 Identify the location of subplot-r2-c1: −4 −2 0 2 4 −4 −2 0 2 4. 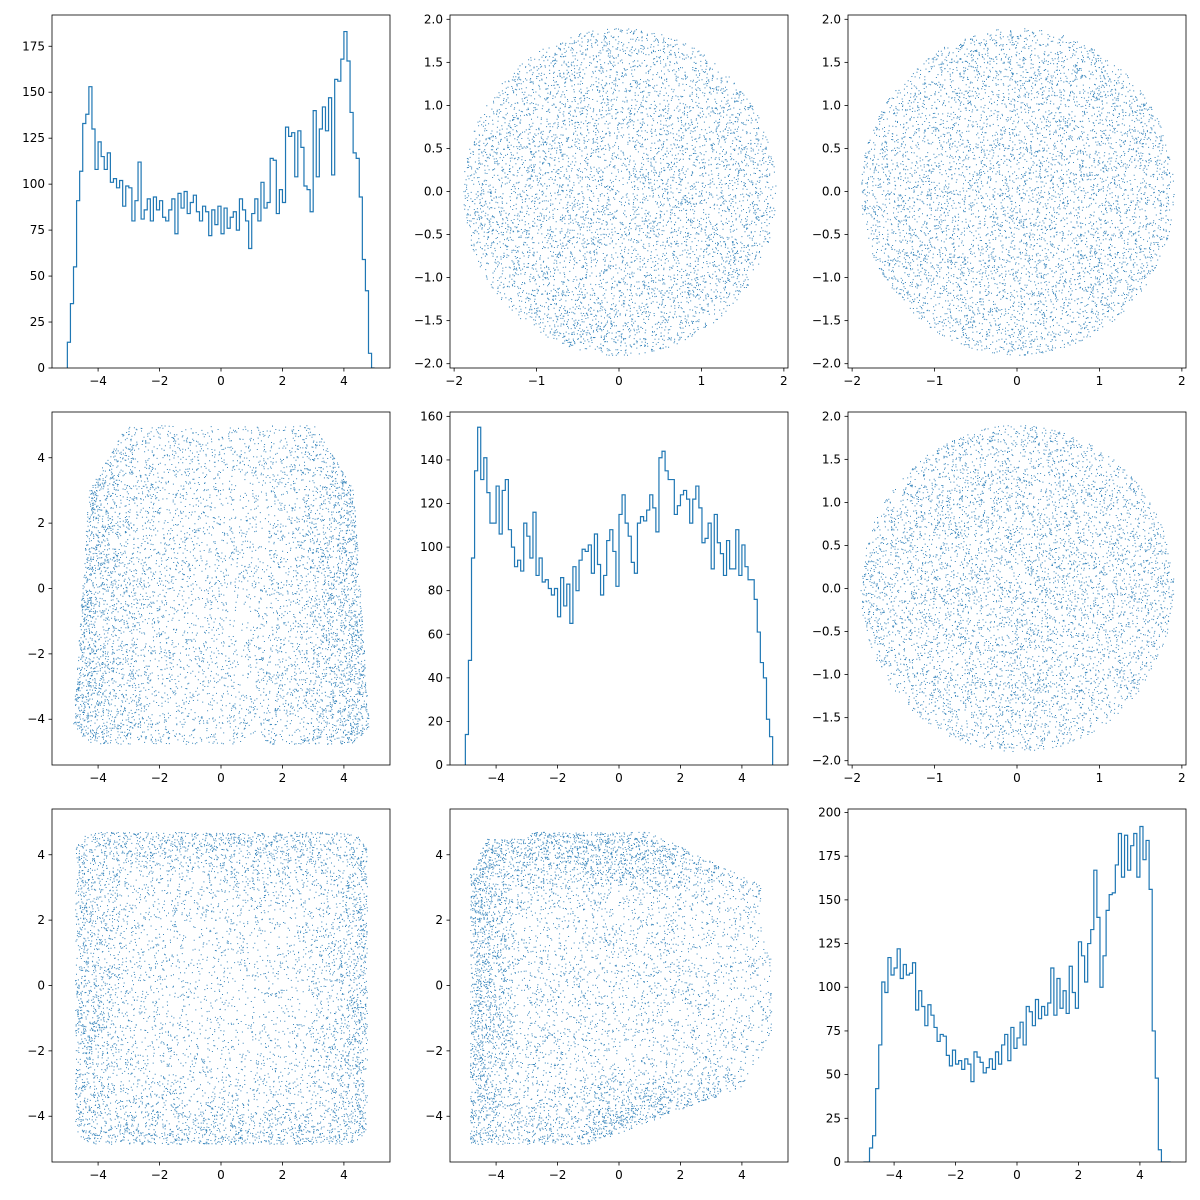
(607, 995).